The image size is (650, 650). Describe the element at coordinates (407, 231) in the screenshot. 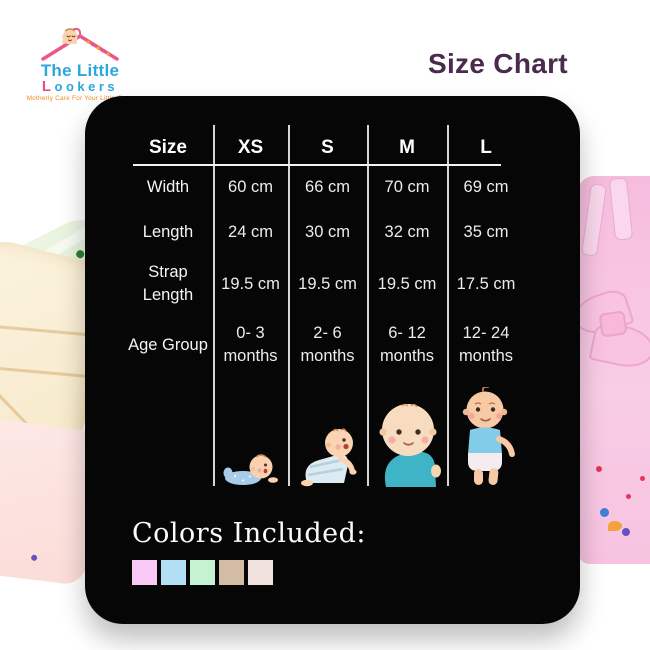

I see `value-cell: 32 cm` at that location.